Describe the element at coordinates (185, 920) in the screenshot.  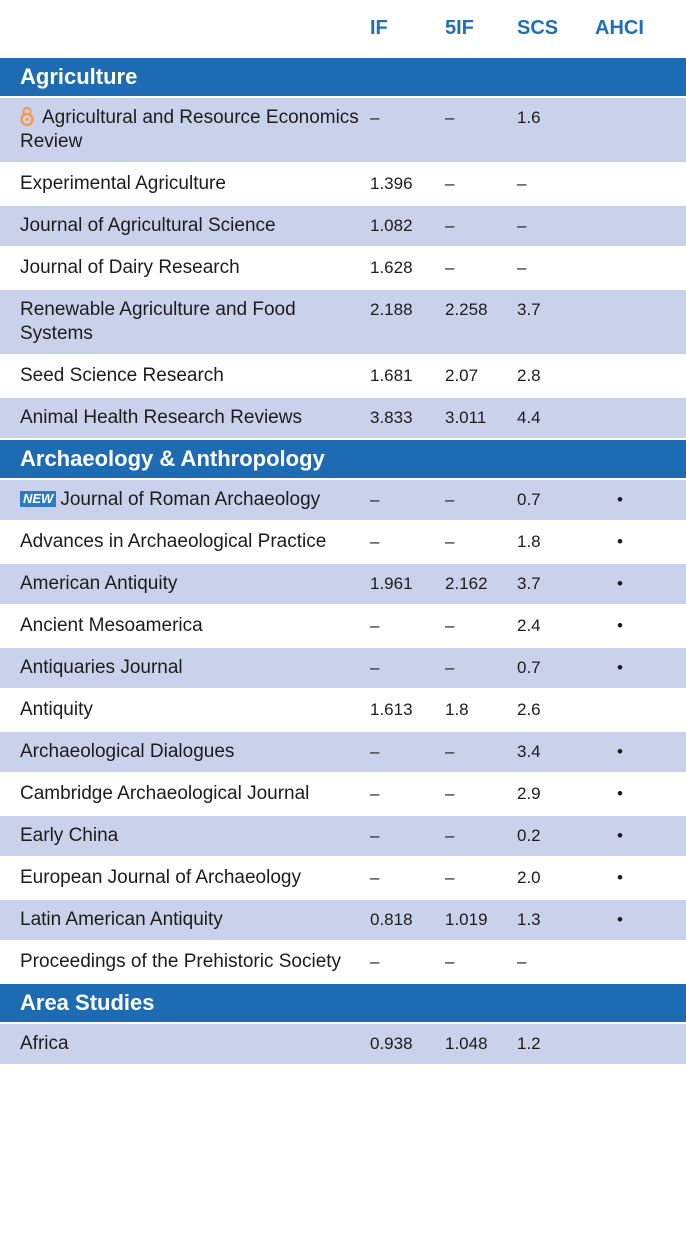
I see `journal-name: Latin American Antiquity` at that location.